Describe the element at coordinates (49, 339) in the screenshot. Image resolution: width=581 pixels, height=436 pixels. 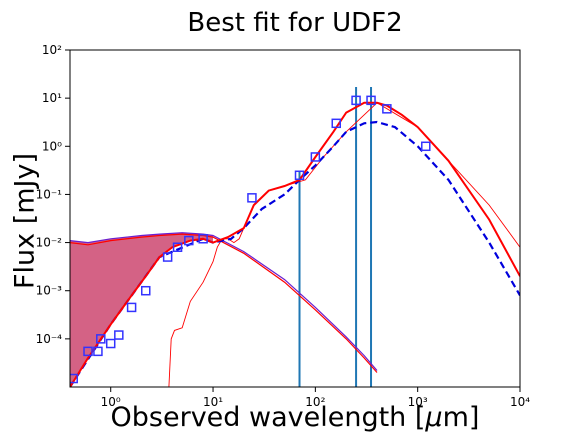
I see `y-tick-label: 10⁻⁴` at that location.